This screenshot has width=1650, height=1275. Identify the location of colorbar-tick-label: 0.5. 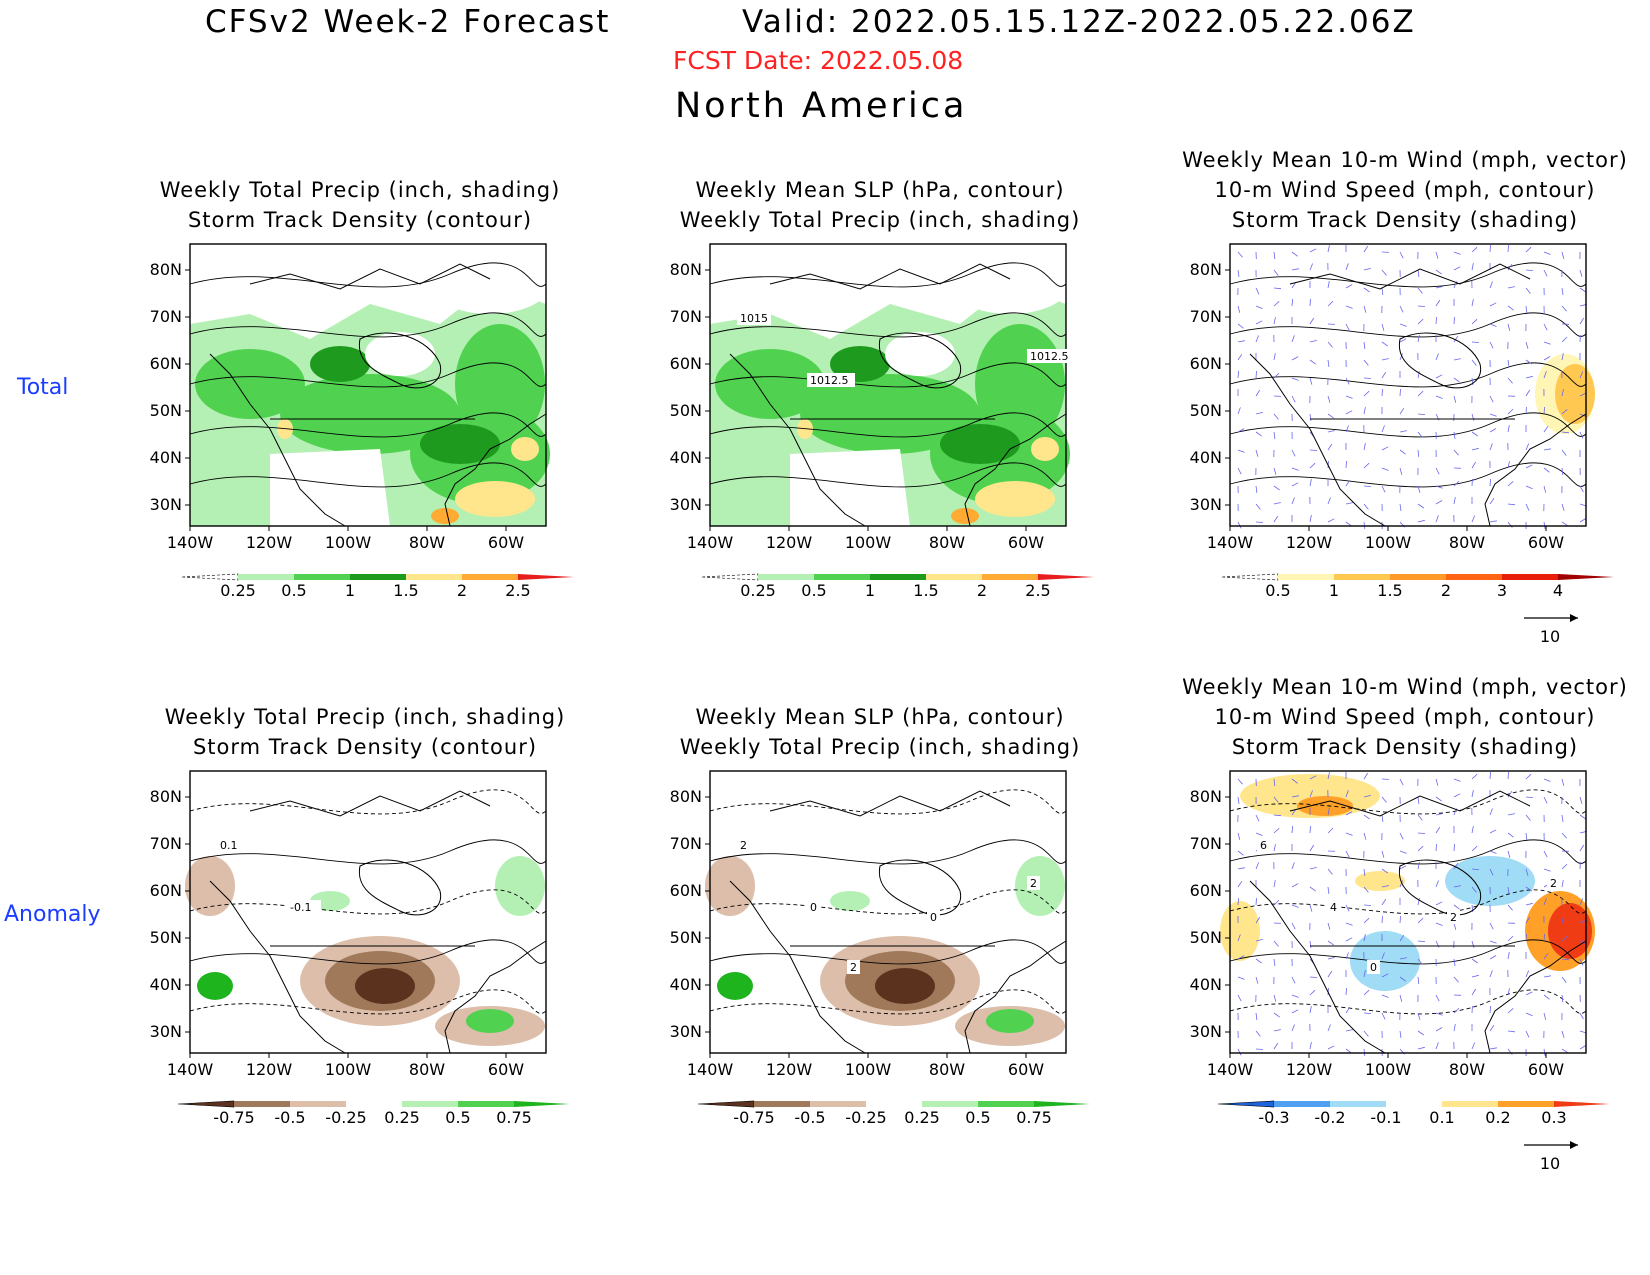
(813, 590).